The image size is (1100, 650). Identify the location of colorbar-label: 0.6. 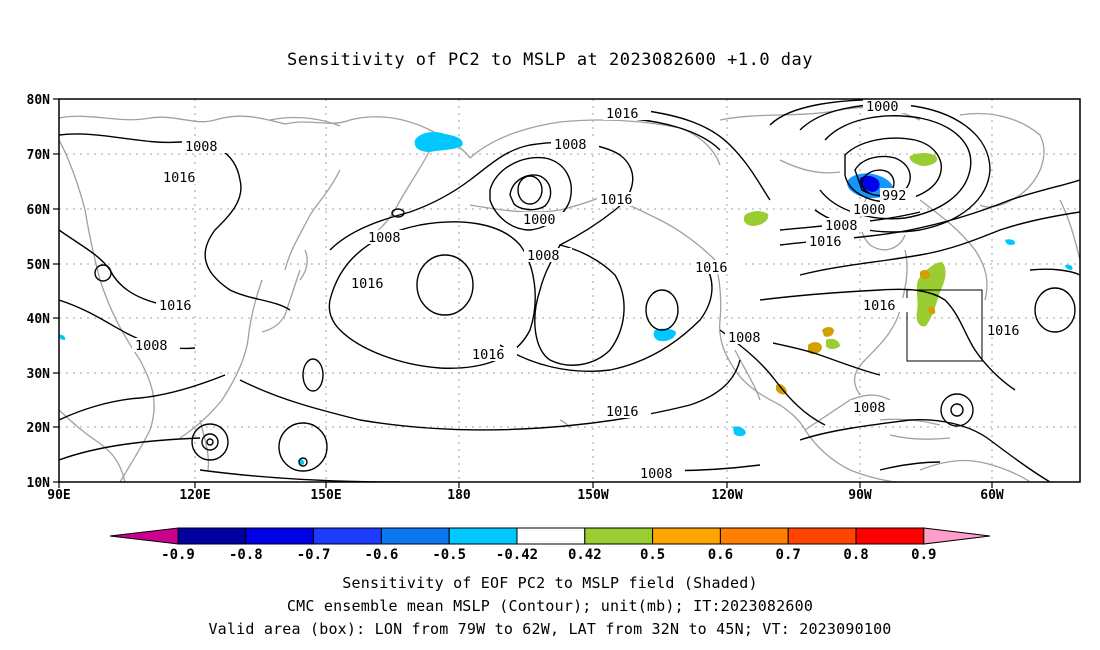
(720, 555).